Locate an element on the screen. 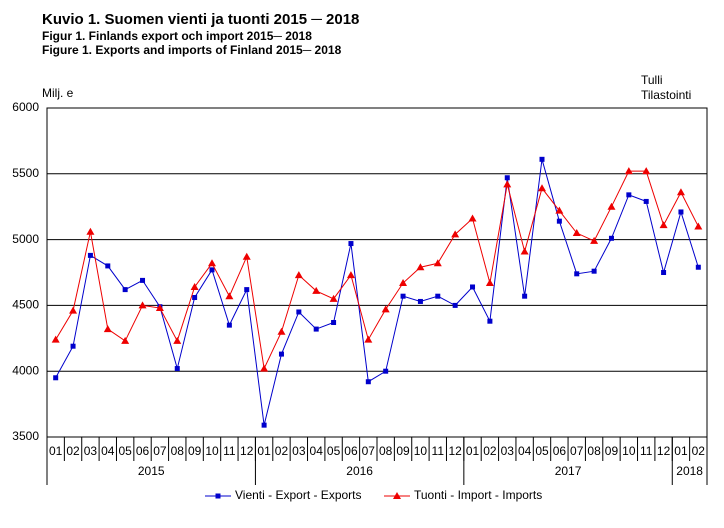  legend-label: Vienti - Export - Exports is located at coordinates (298, 495).